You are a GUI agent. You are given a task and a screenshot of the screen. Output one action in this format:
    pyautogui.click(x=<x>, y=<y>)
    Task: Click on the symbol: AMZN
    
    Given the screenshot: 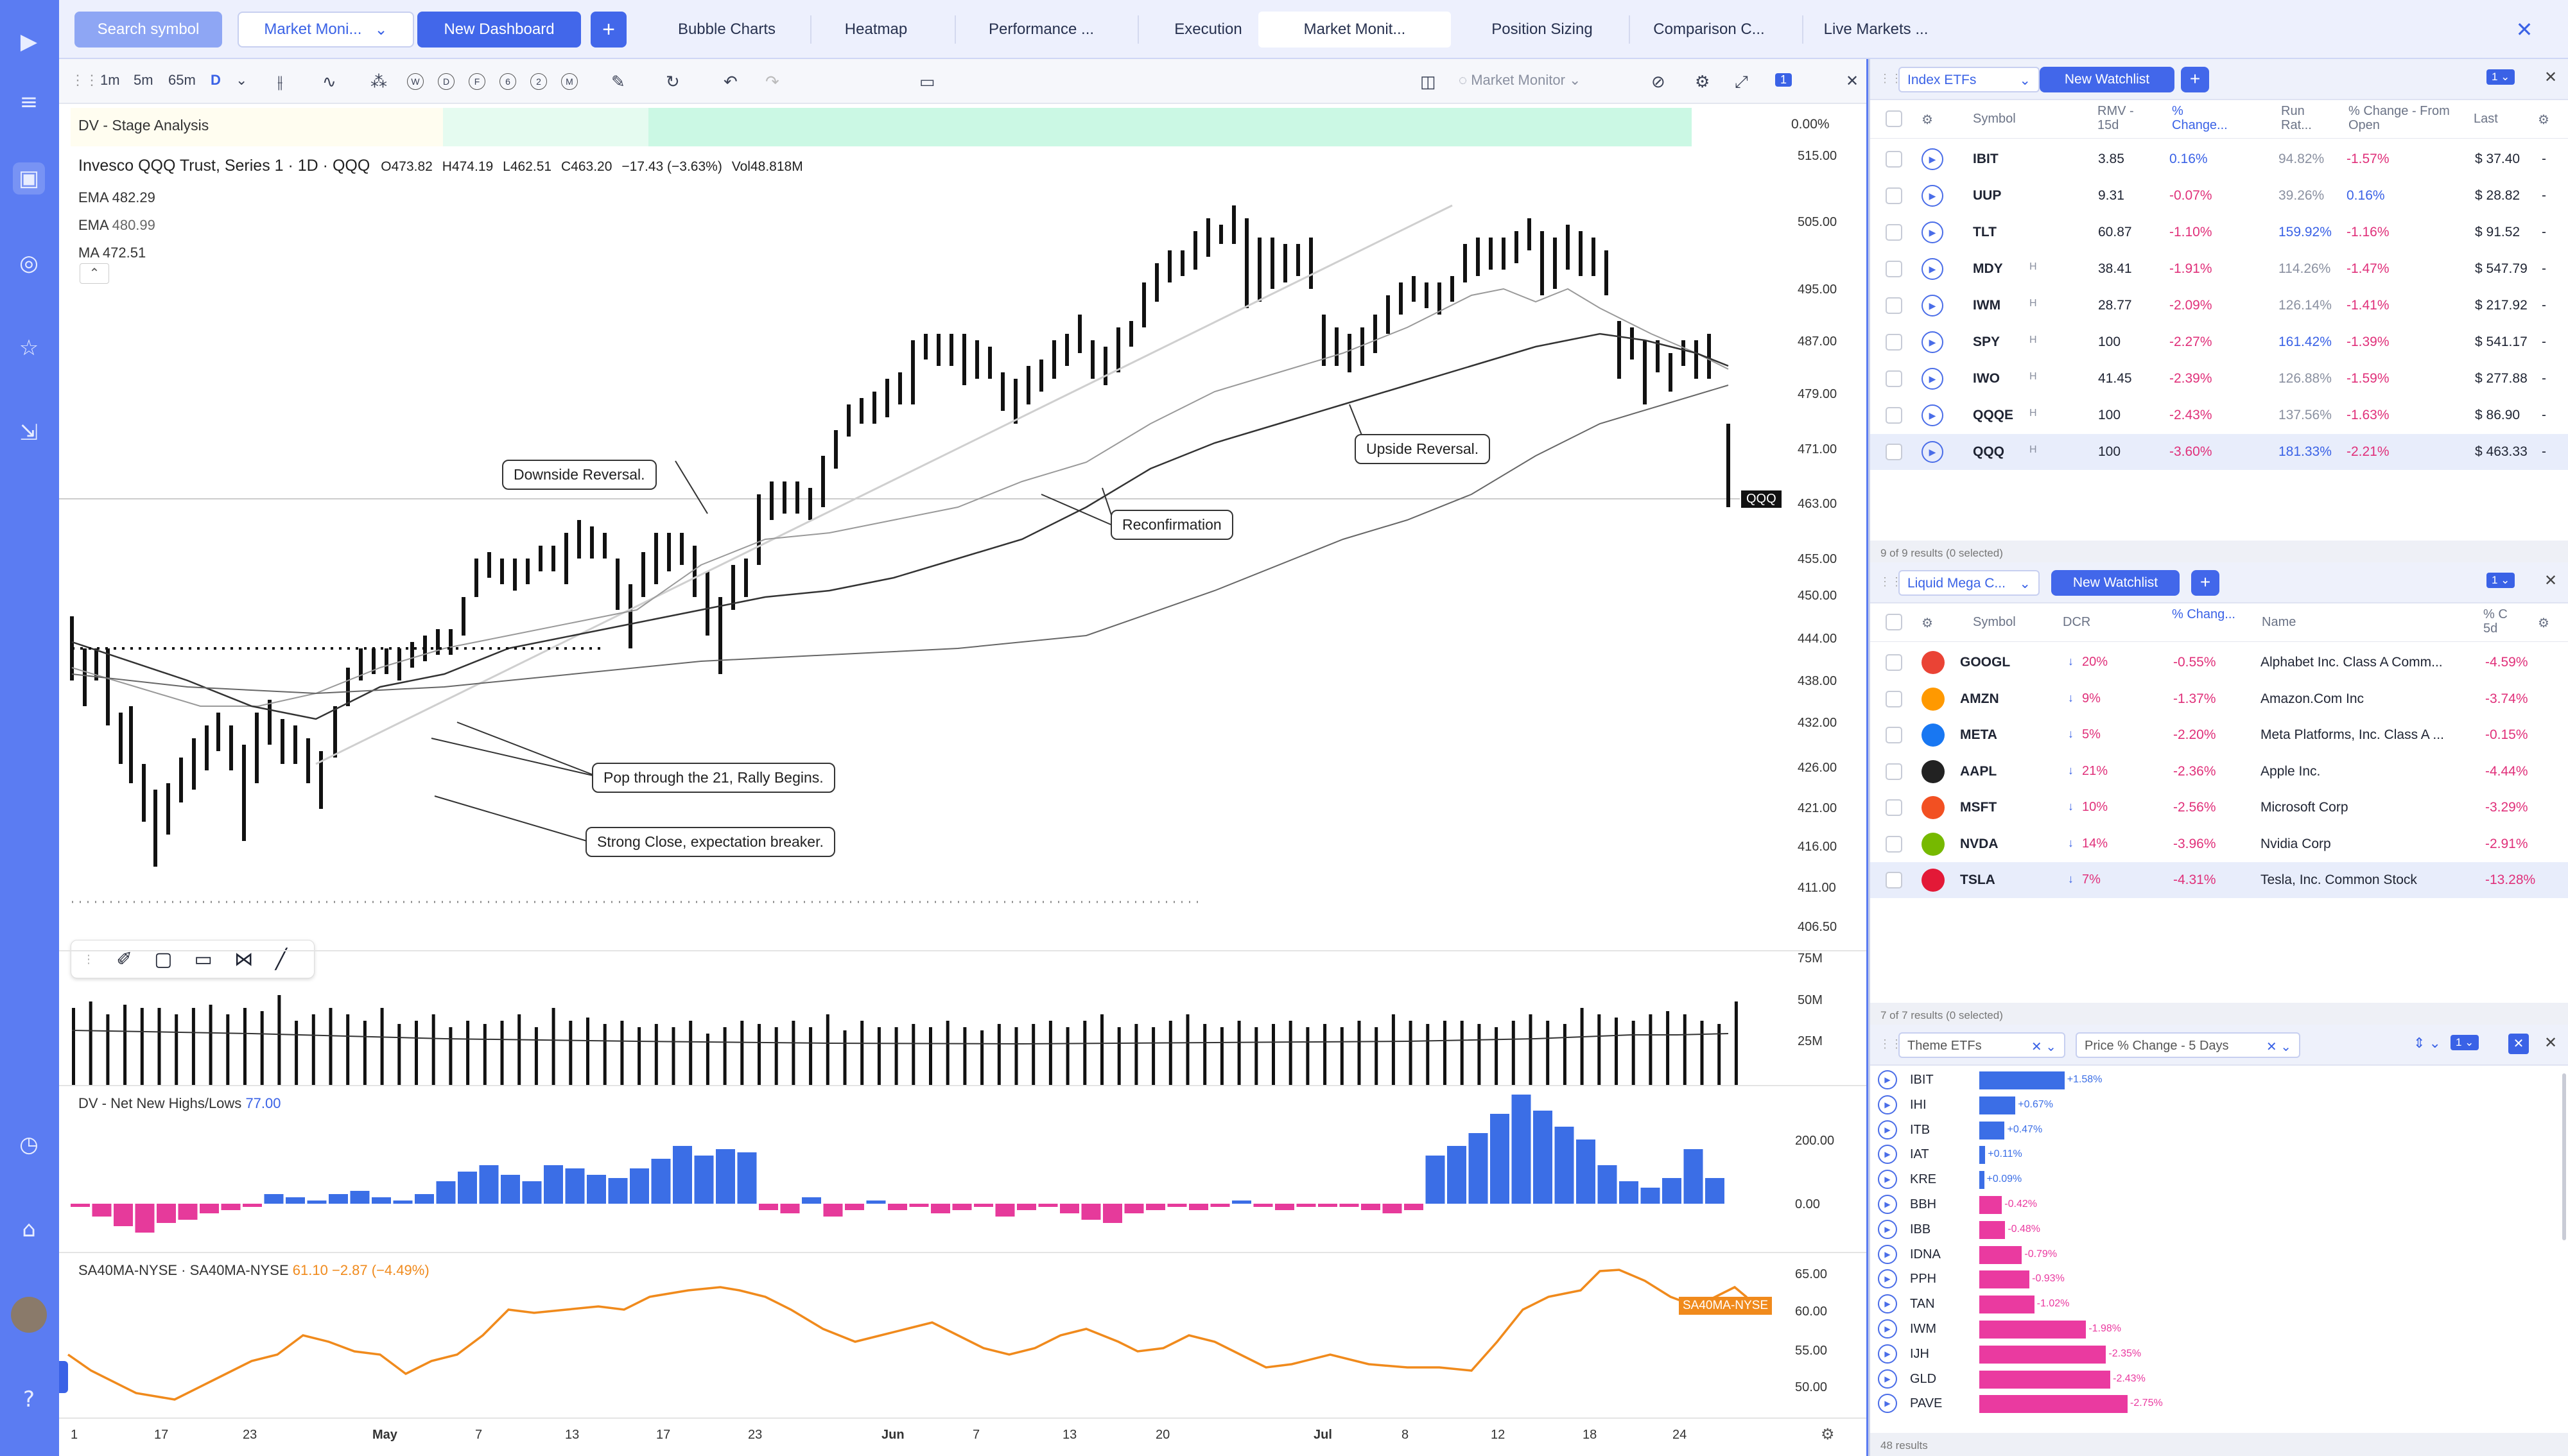 What is the action you would take?
    pyautogui.click(x=1979, y=698)
    